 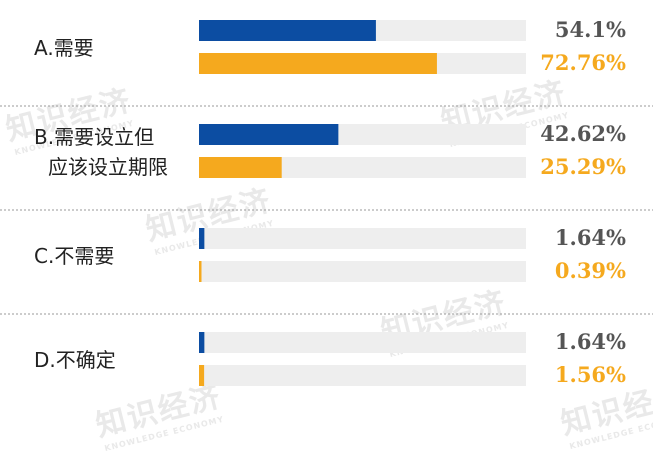 What do you see at coordinates (108, 167) in the screenshot?
I see `category-label: 应该设立期限` at bounding box center [108, 167].